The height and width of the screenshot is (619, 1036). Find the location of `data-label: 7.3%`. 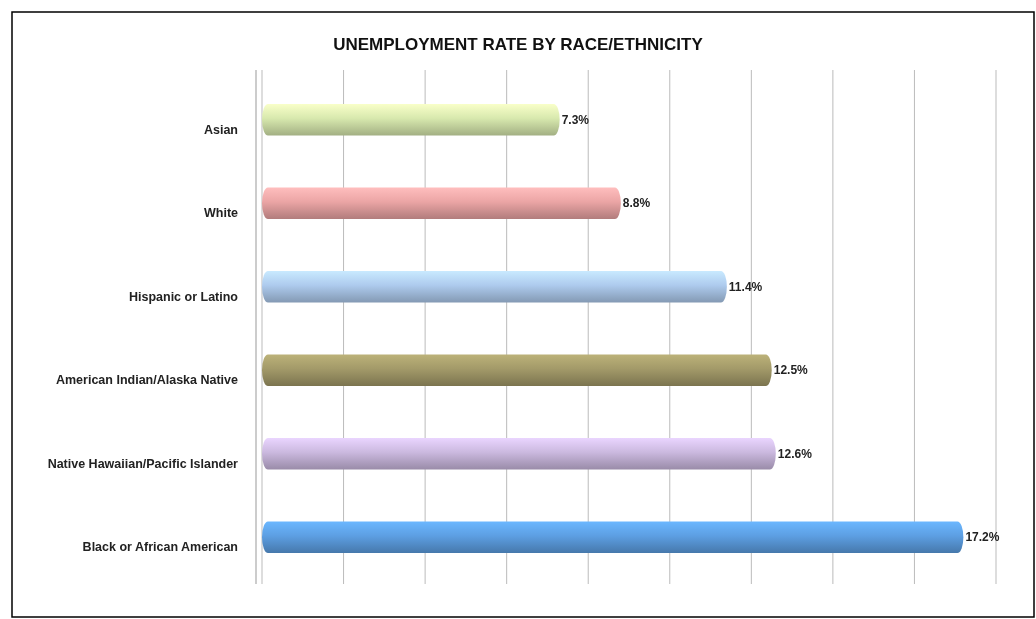

data-label: 7.3% is located at coordinates (575, 119).